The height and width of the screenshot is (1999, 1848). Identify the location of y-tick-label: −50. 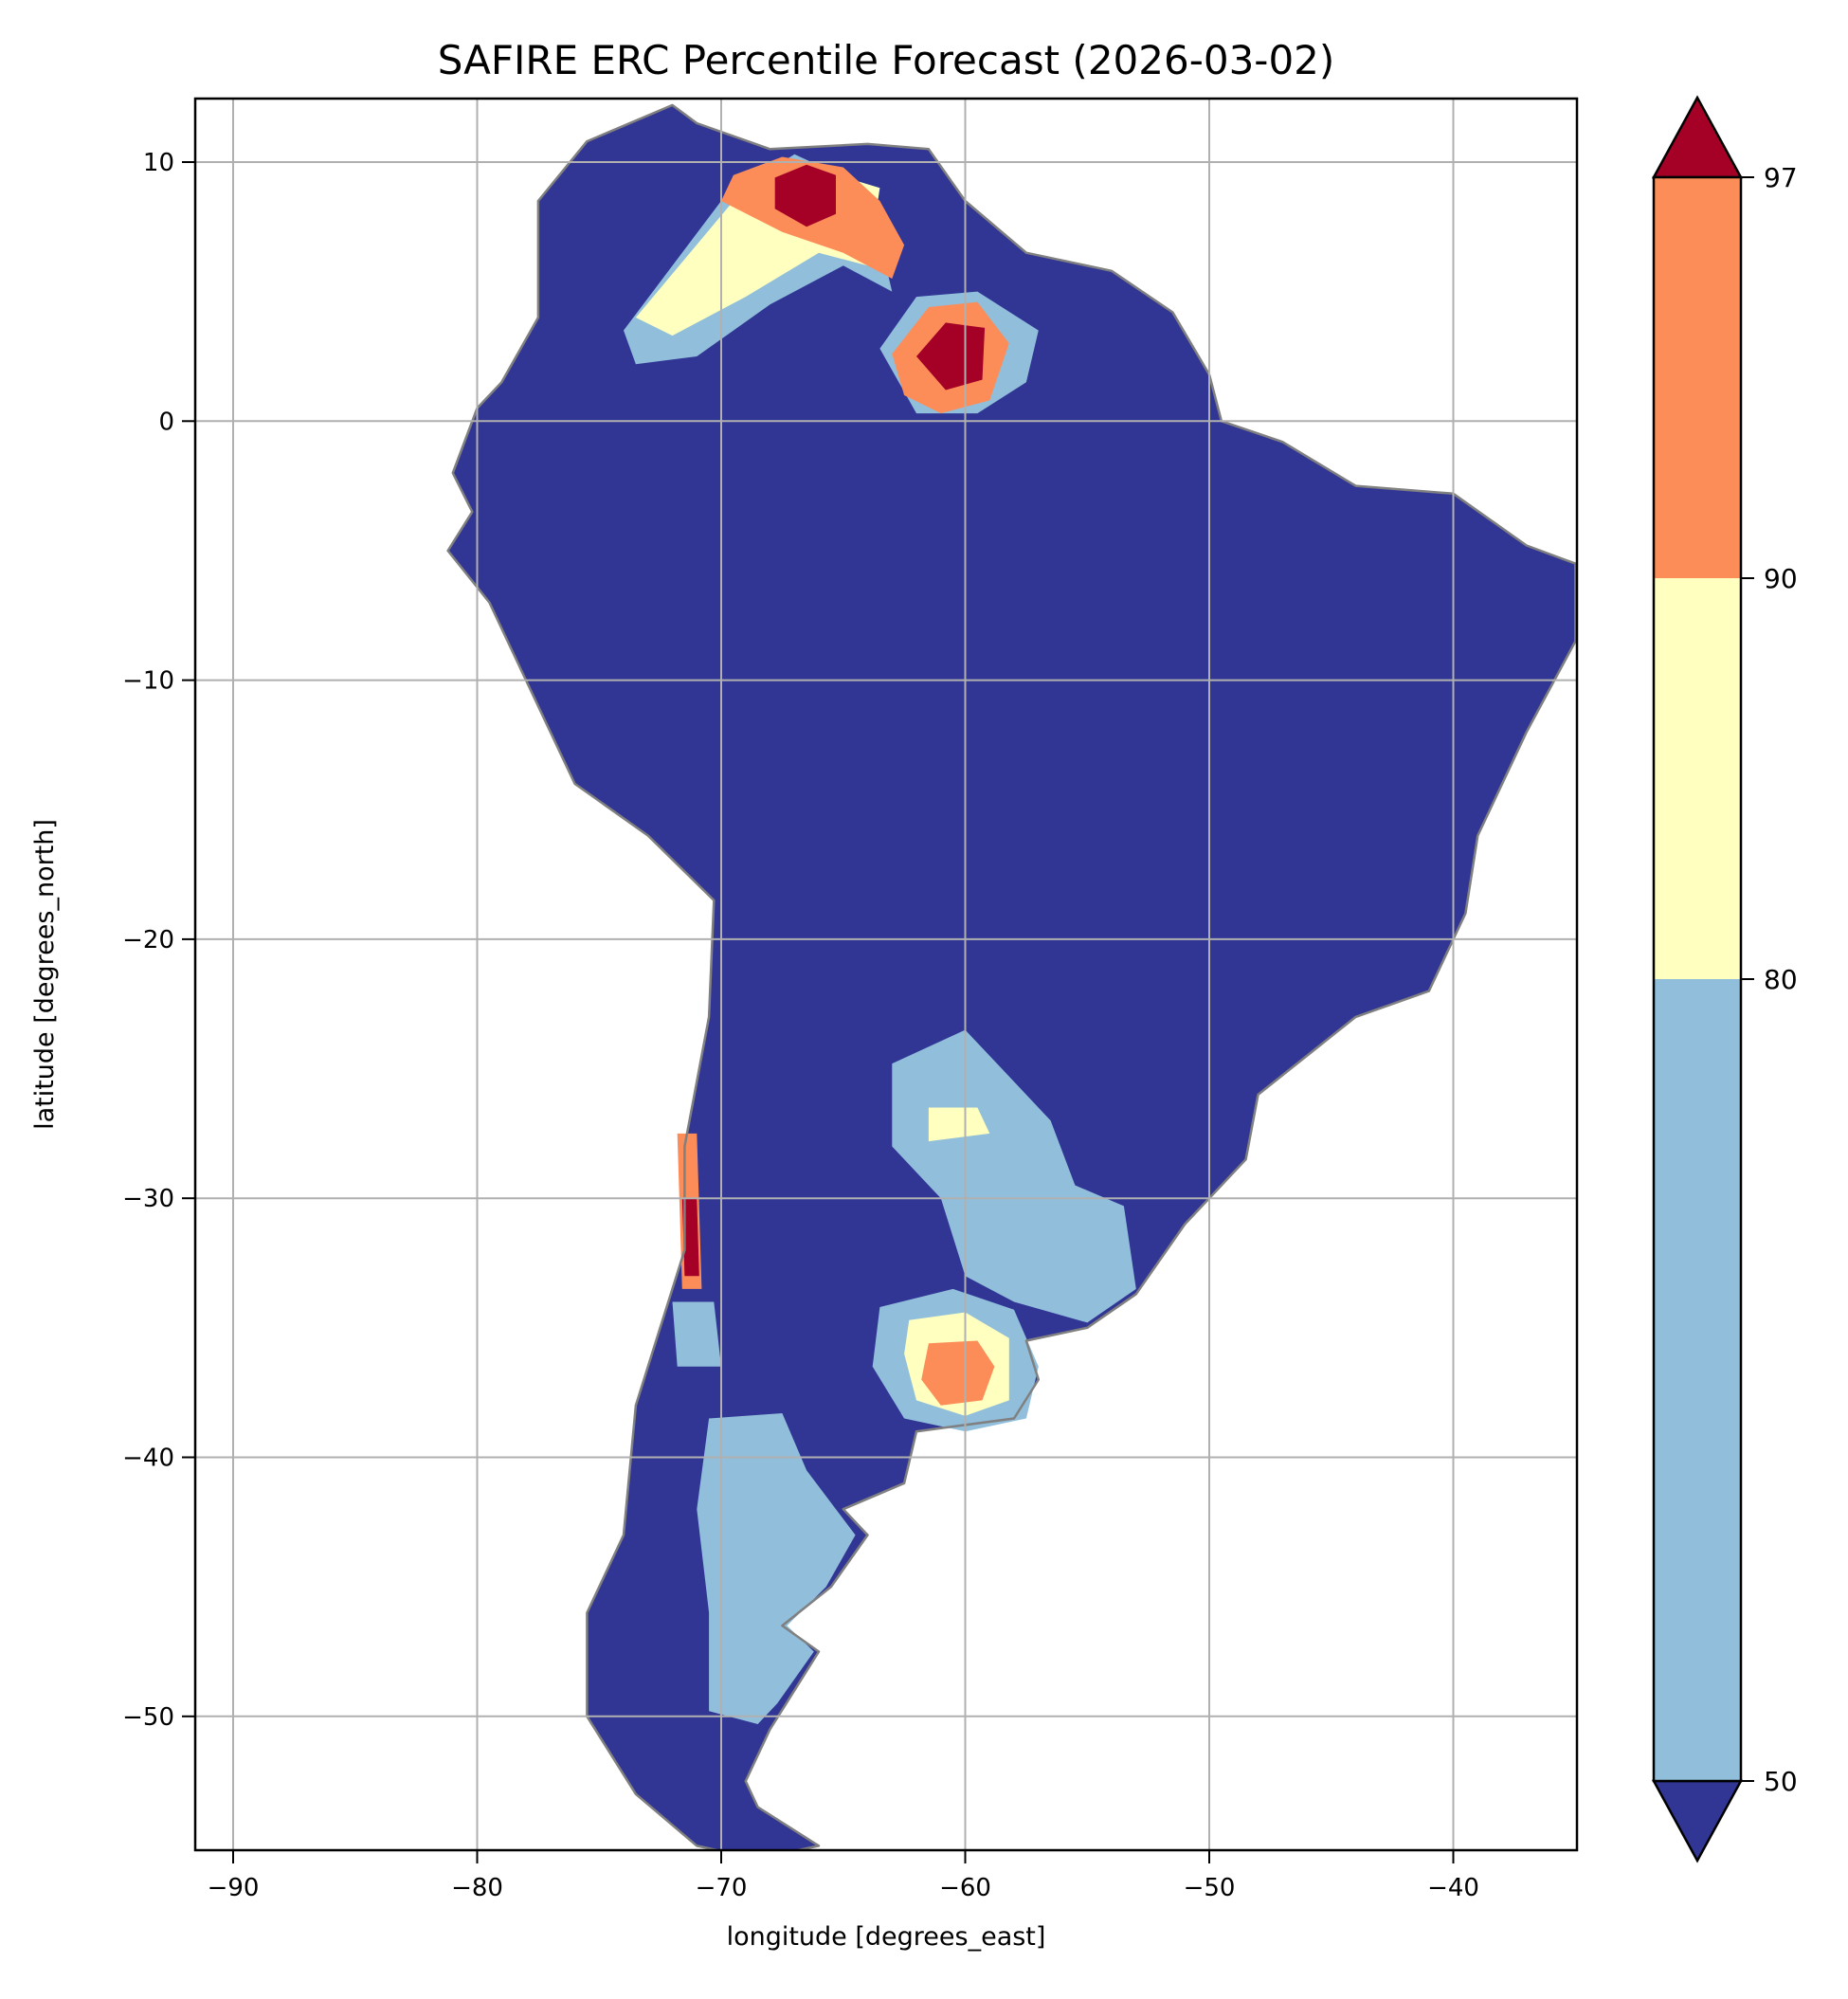
(148, 1718).